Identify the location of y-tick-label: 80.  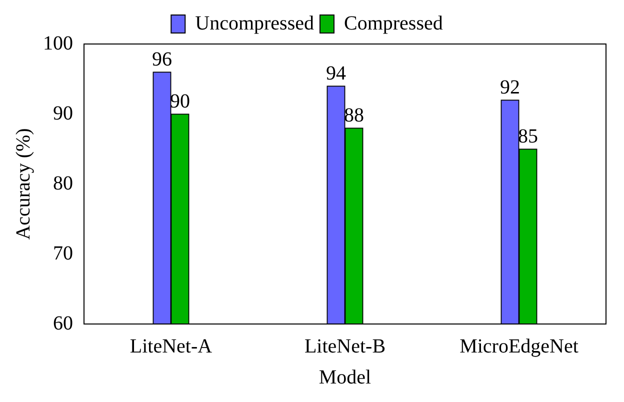
(63, 183).